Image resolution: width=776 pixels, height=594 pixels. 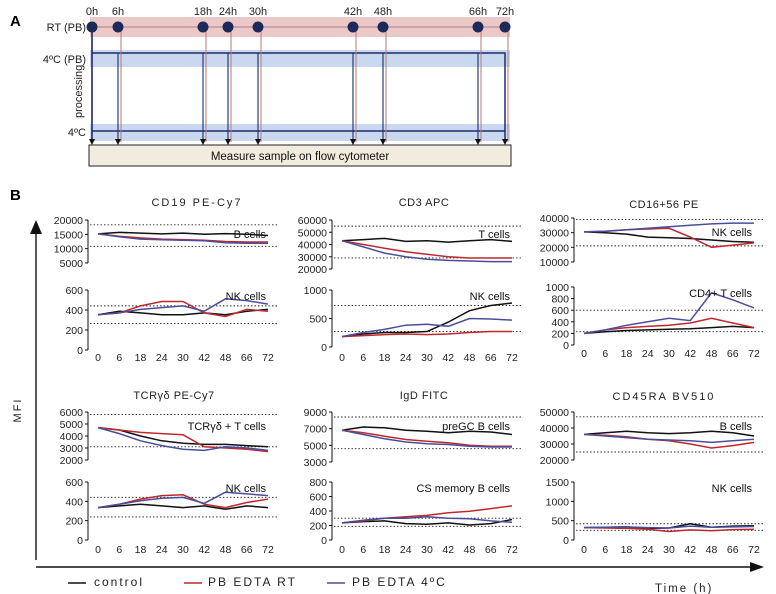 I want to click on y-tick-label-0: 1000, so click(x=316, y=291).